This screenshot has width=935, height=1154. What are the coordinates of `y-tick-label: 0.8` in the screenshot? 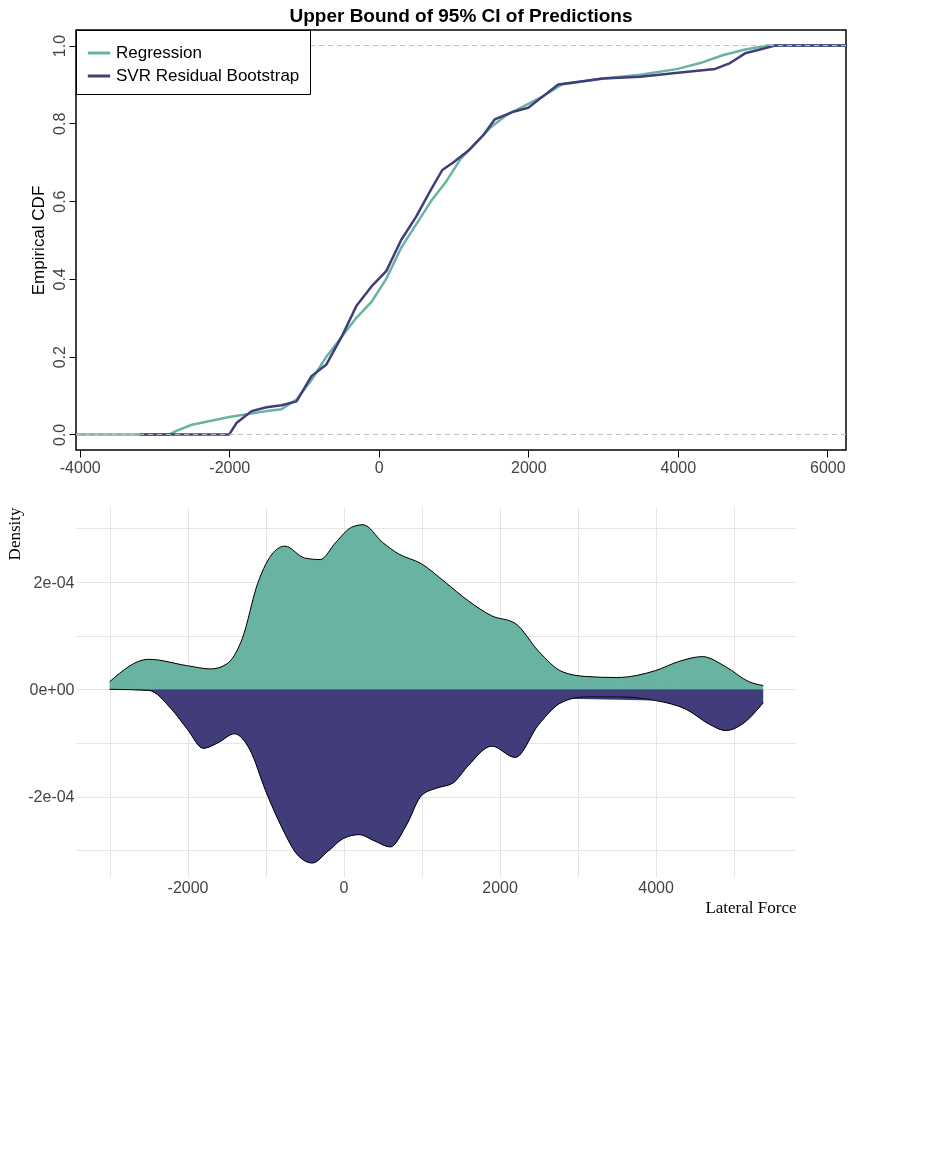 It's located at (59, 123).